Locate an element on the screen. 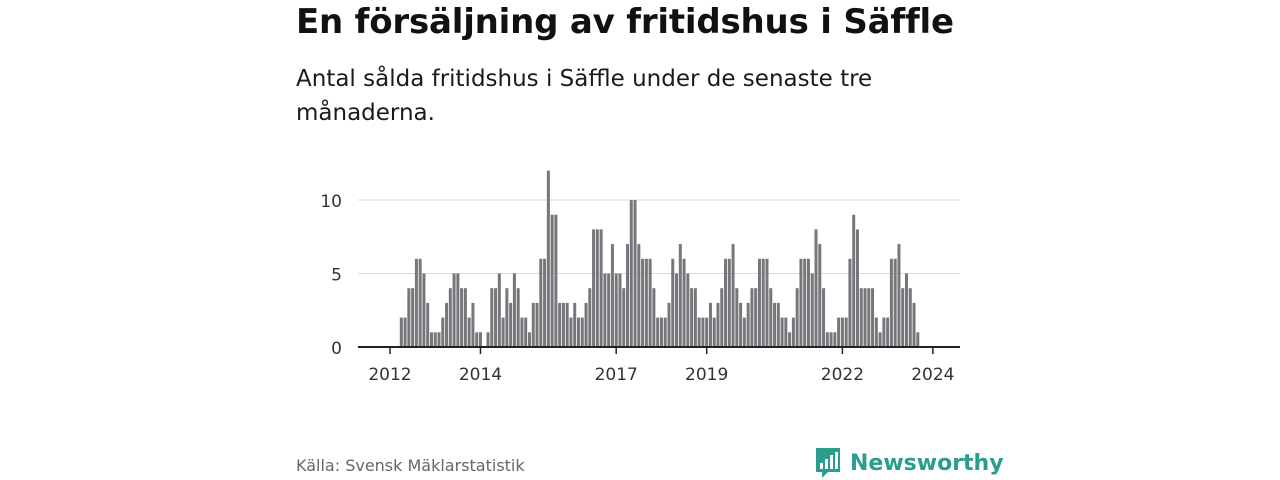 This screenshot has width=1280, height=480. y-tick-label: 5 is located at coordinates (336, 276).